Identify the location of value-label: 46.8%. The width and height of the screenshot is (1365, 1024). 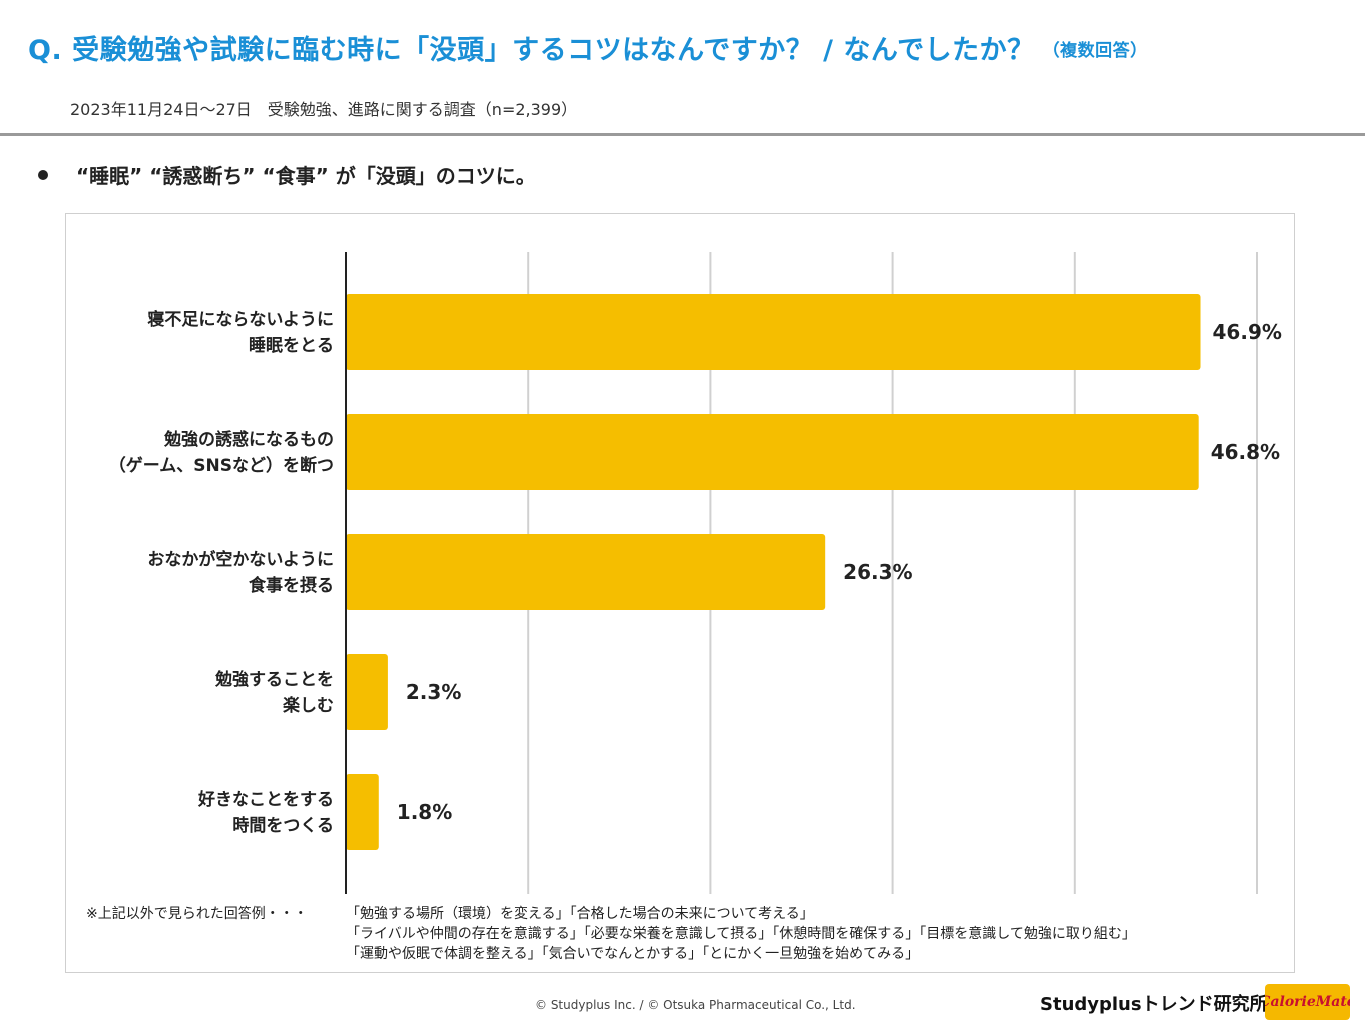
(1245, 452).